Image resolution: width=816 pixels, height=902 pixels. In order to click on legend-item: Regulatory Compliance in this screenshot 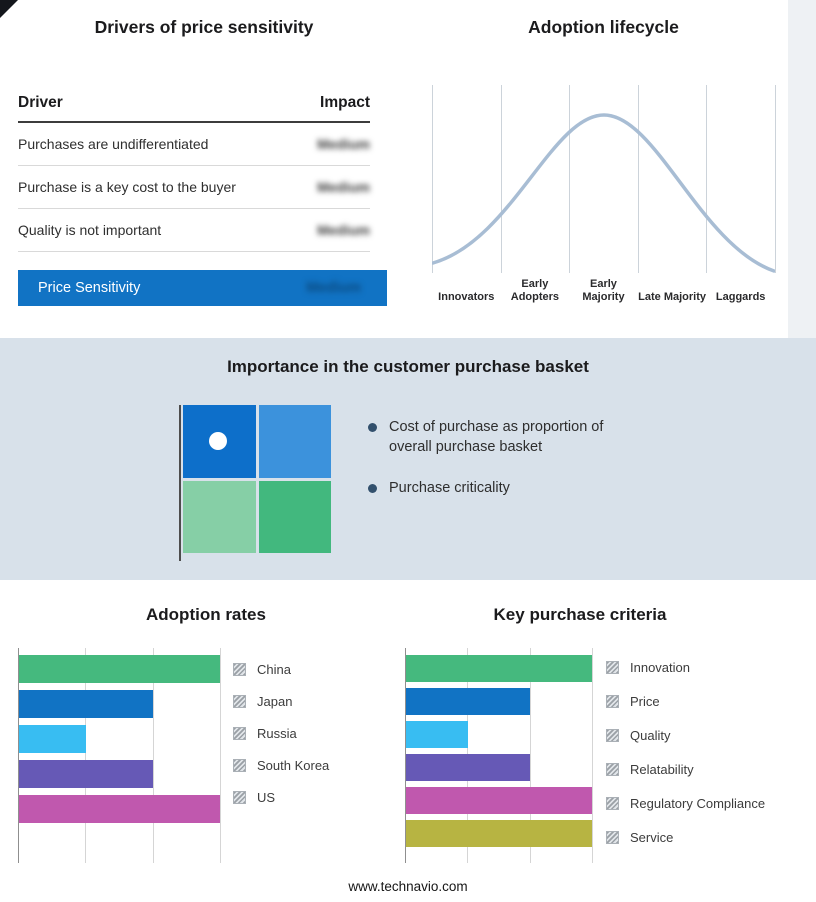, I will do `click(686, 803)`.